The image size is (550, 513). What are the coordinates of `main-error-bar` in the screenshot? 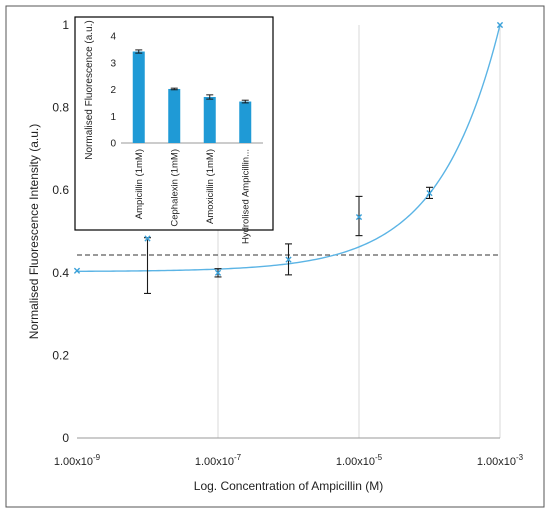 It's located at (359, 216).